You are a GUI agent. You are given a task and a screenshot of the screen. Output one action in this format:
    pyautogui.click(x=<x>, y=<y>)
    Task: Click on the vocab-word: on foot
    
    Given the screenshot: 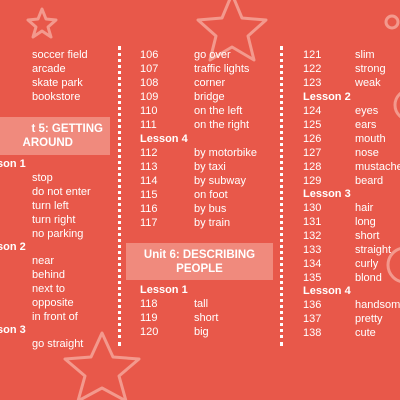 What is the action you would take?
    pyautogui.click(x=211, y=195)
    